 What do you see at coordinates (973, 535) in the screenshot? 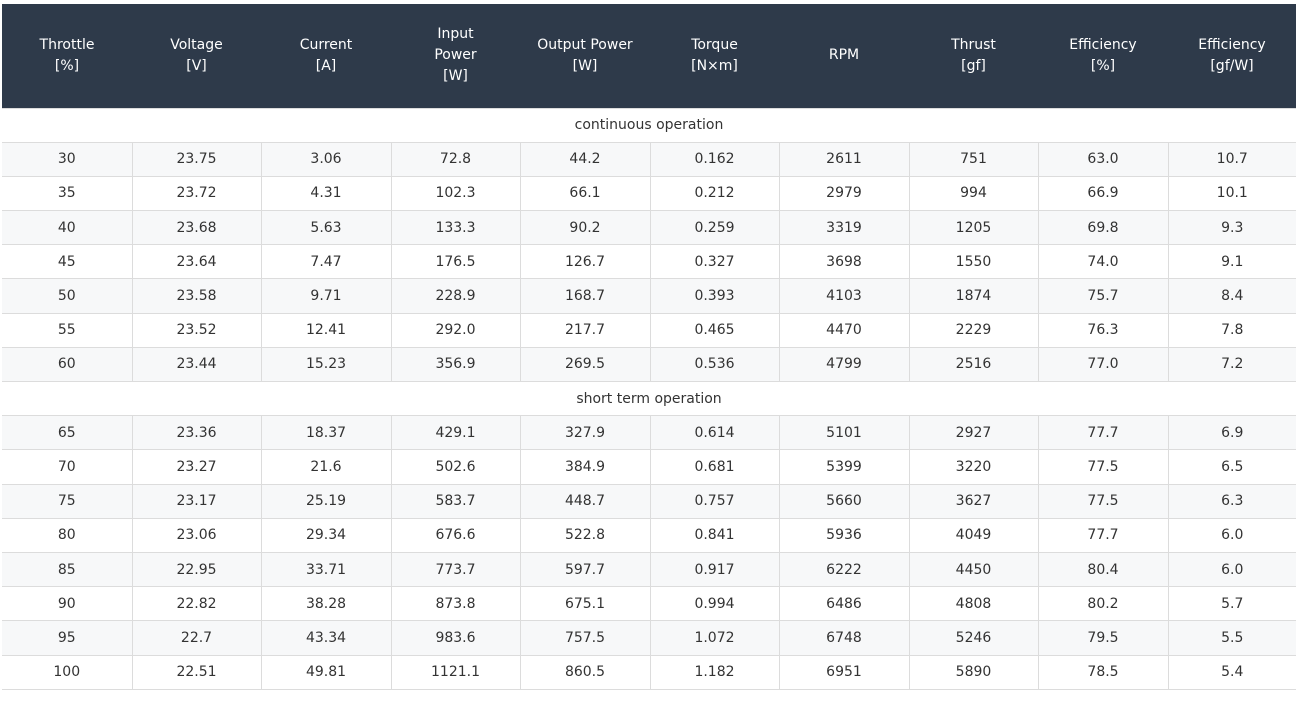
I see `table-cell: 4049` at bounding box center [973, 535].